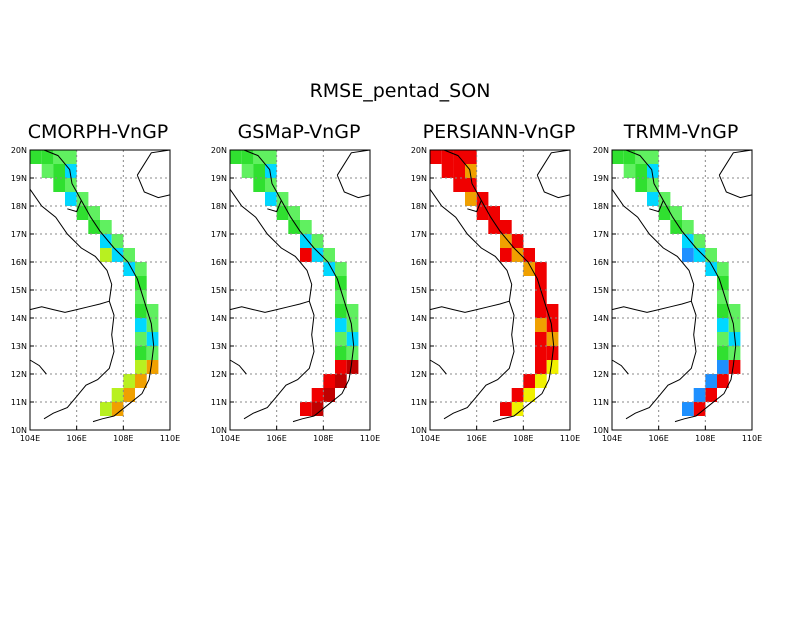 The height and width of the screenshot is (618, 800). What do you see at coordinates (323, 438) in the screenshot?
I see `lon-tick-label: 108E` at bounding box center [323, 438].